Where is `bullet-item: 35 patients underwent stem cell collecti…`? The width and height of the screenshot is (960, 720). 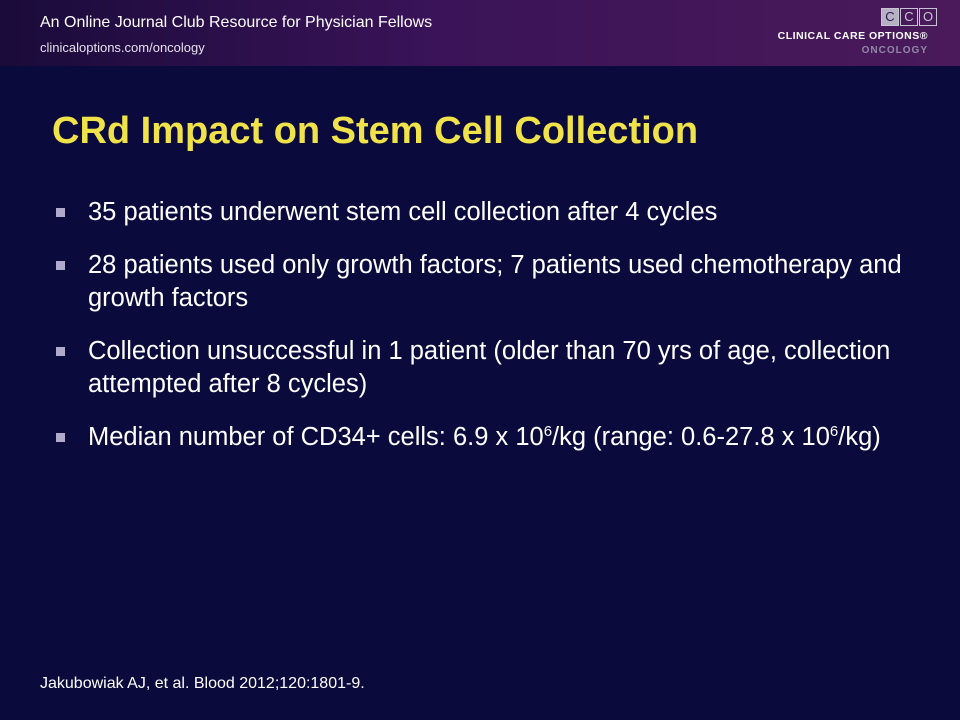 bullet-item: 35 patients underwent stem cell collecti… is located at coordinates (481, 212).